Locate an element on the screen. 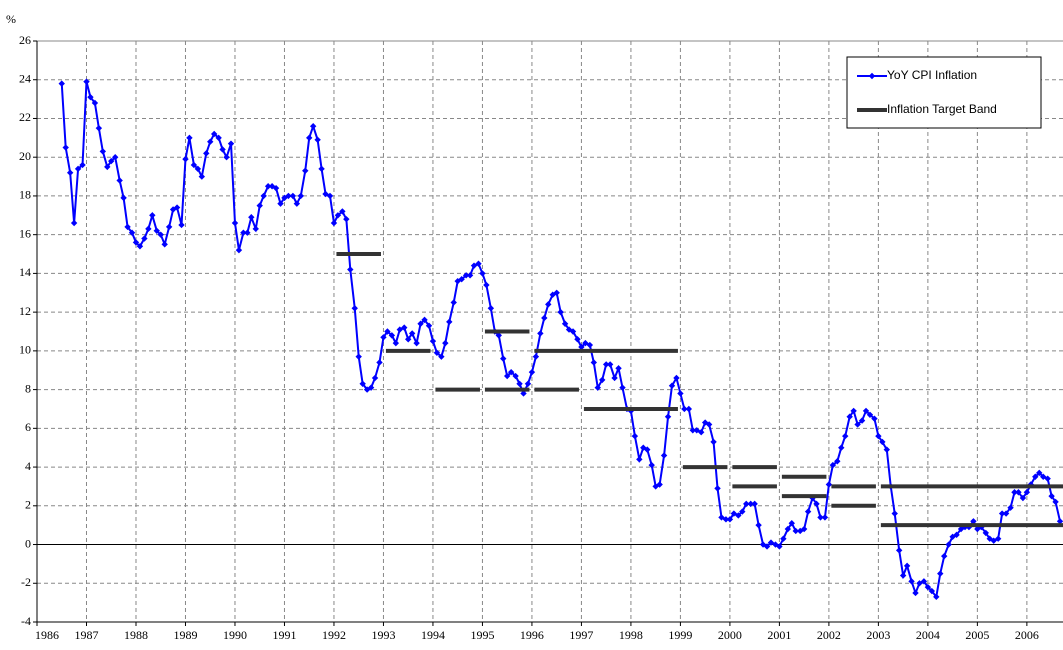 This screenshot has width=1063, height=650. x-tick-label: 1995 is located at coordinates (482, 635).